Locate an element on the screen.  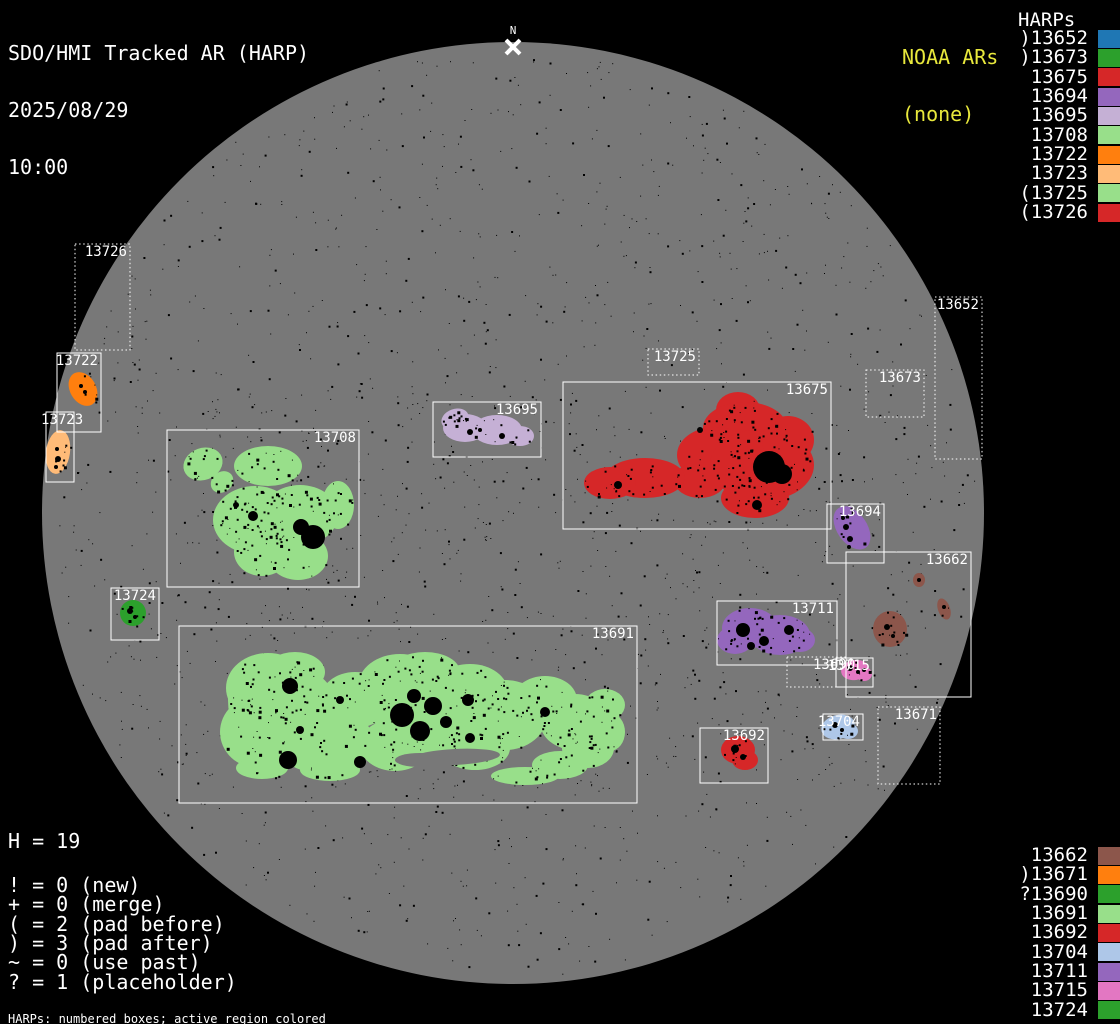
harp-box-label: 13662 is located at coordinates (947, 560).